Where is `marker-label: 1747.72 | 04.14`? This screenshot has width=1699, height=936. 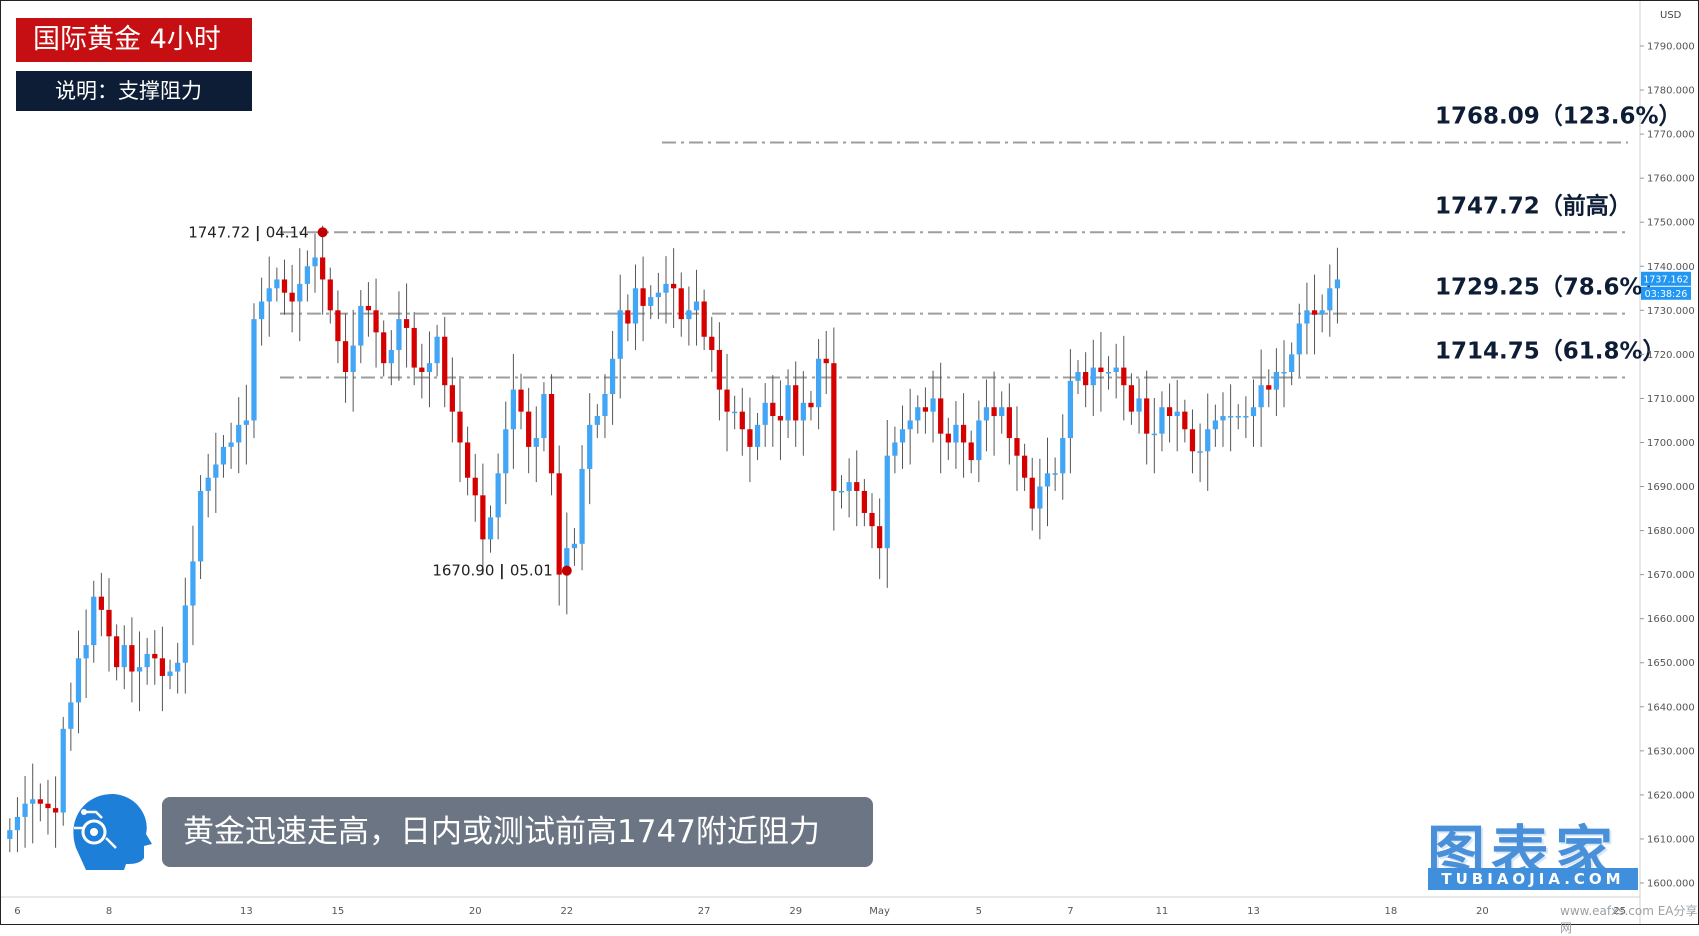
marker-label: 1747.72 | 04.14 is located at coordinates (248, 232).